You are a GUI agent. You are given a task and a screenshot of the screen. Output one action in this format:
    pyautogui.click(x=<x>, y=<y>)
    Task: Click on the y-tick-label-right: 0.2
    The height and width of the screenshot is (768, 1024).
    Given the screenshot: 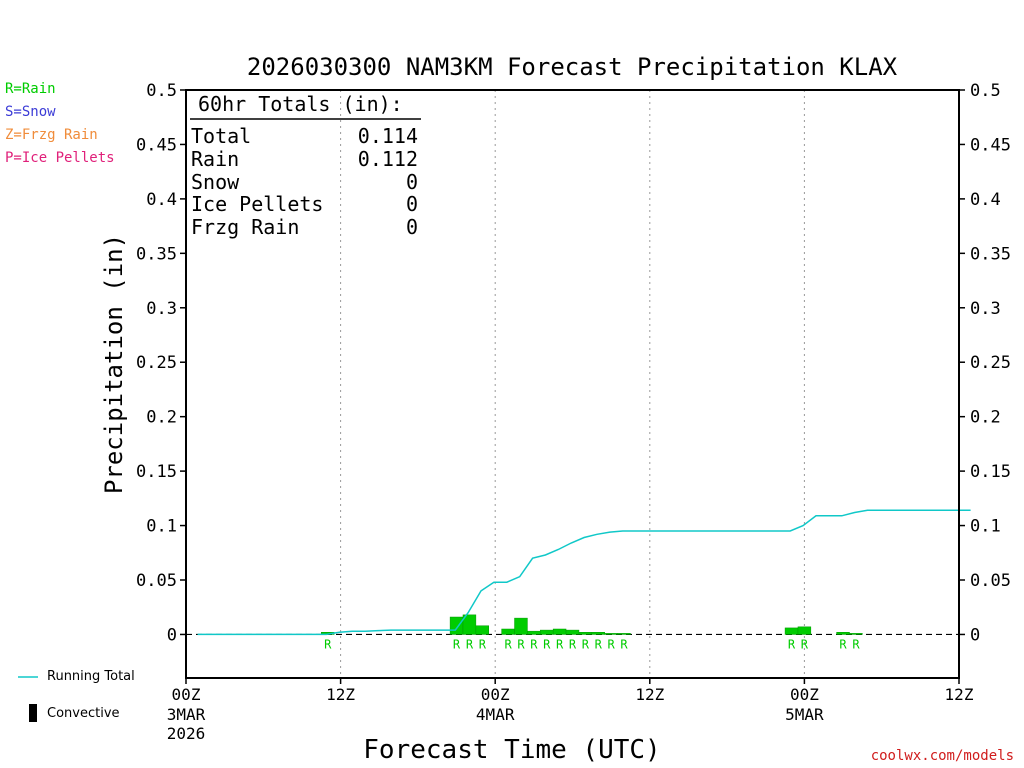 What is the action you would take?
    pyautogui.click(x=985, y=418)
    